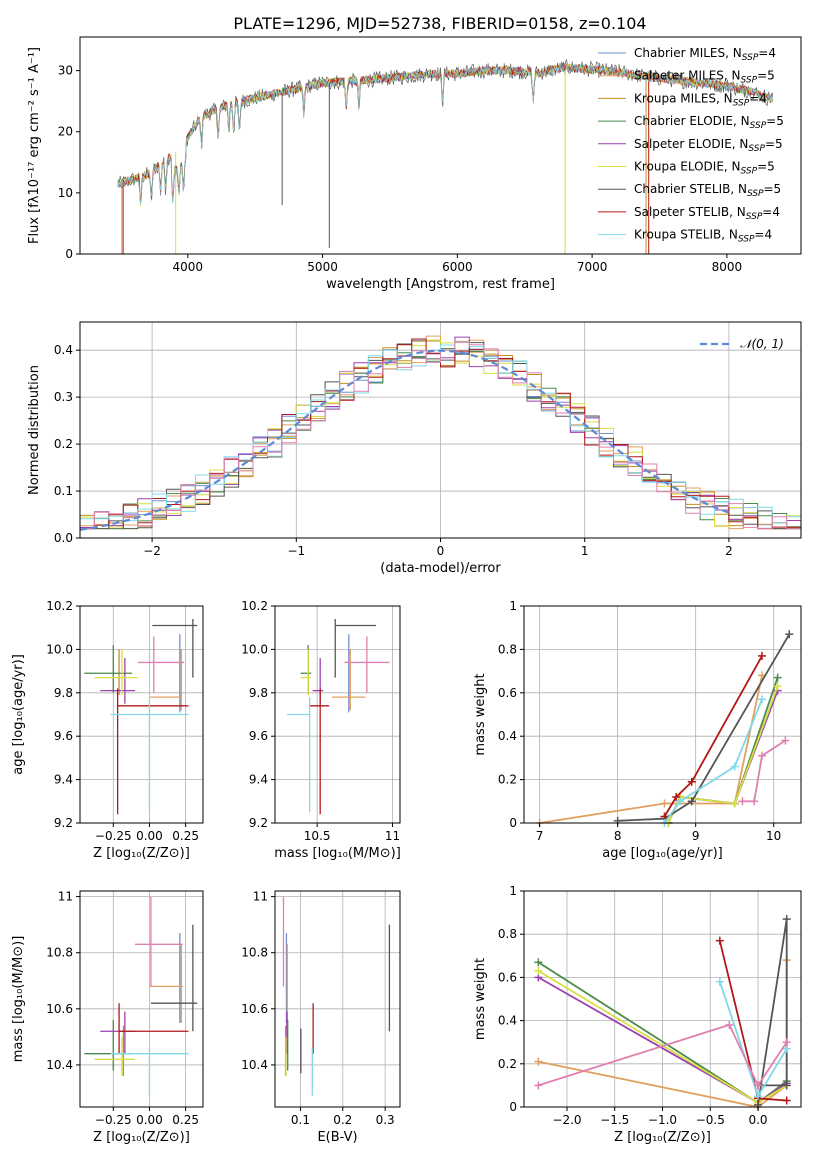 The height and width of the screenshot is (1170, 819). Describe the element at coordinates (337, 853) in the screenshot. I see `x-axis-label: mass [log₁₀(M/M⊙)]` at that location.